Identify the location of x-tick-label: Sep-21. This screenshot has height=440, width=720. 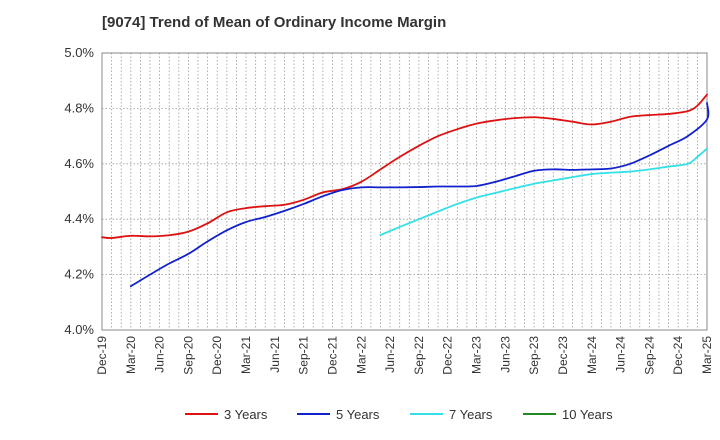
(304, 355).